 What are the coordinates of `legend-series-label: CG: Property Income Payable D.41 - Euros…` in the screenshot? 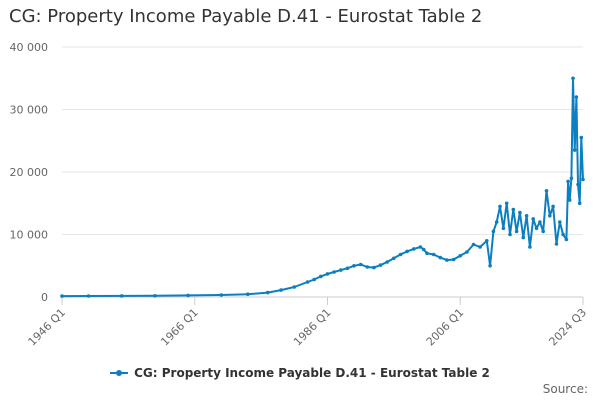 It's located at (312, 373).